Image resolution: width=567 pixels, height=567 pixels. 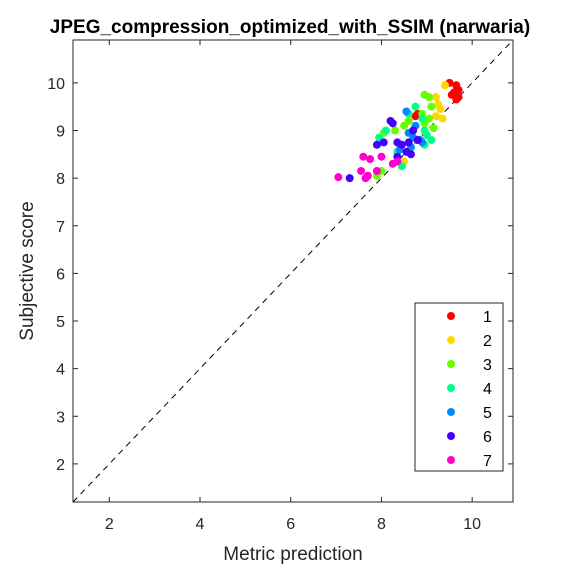 What do you see at coordinates (27, 270) in the screenshot?
I see `y-axis-label: Subjective score` at bounding box center [27, 270].